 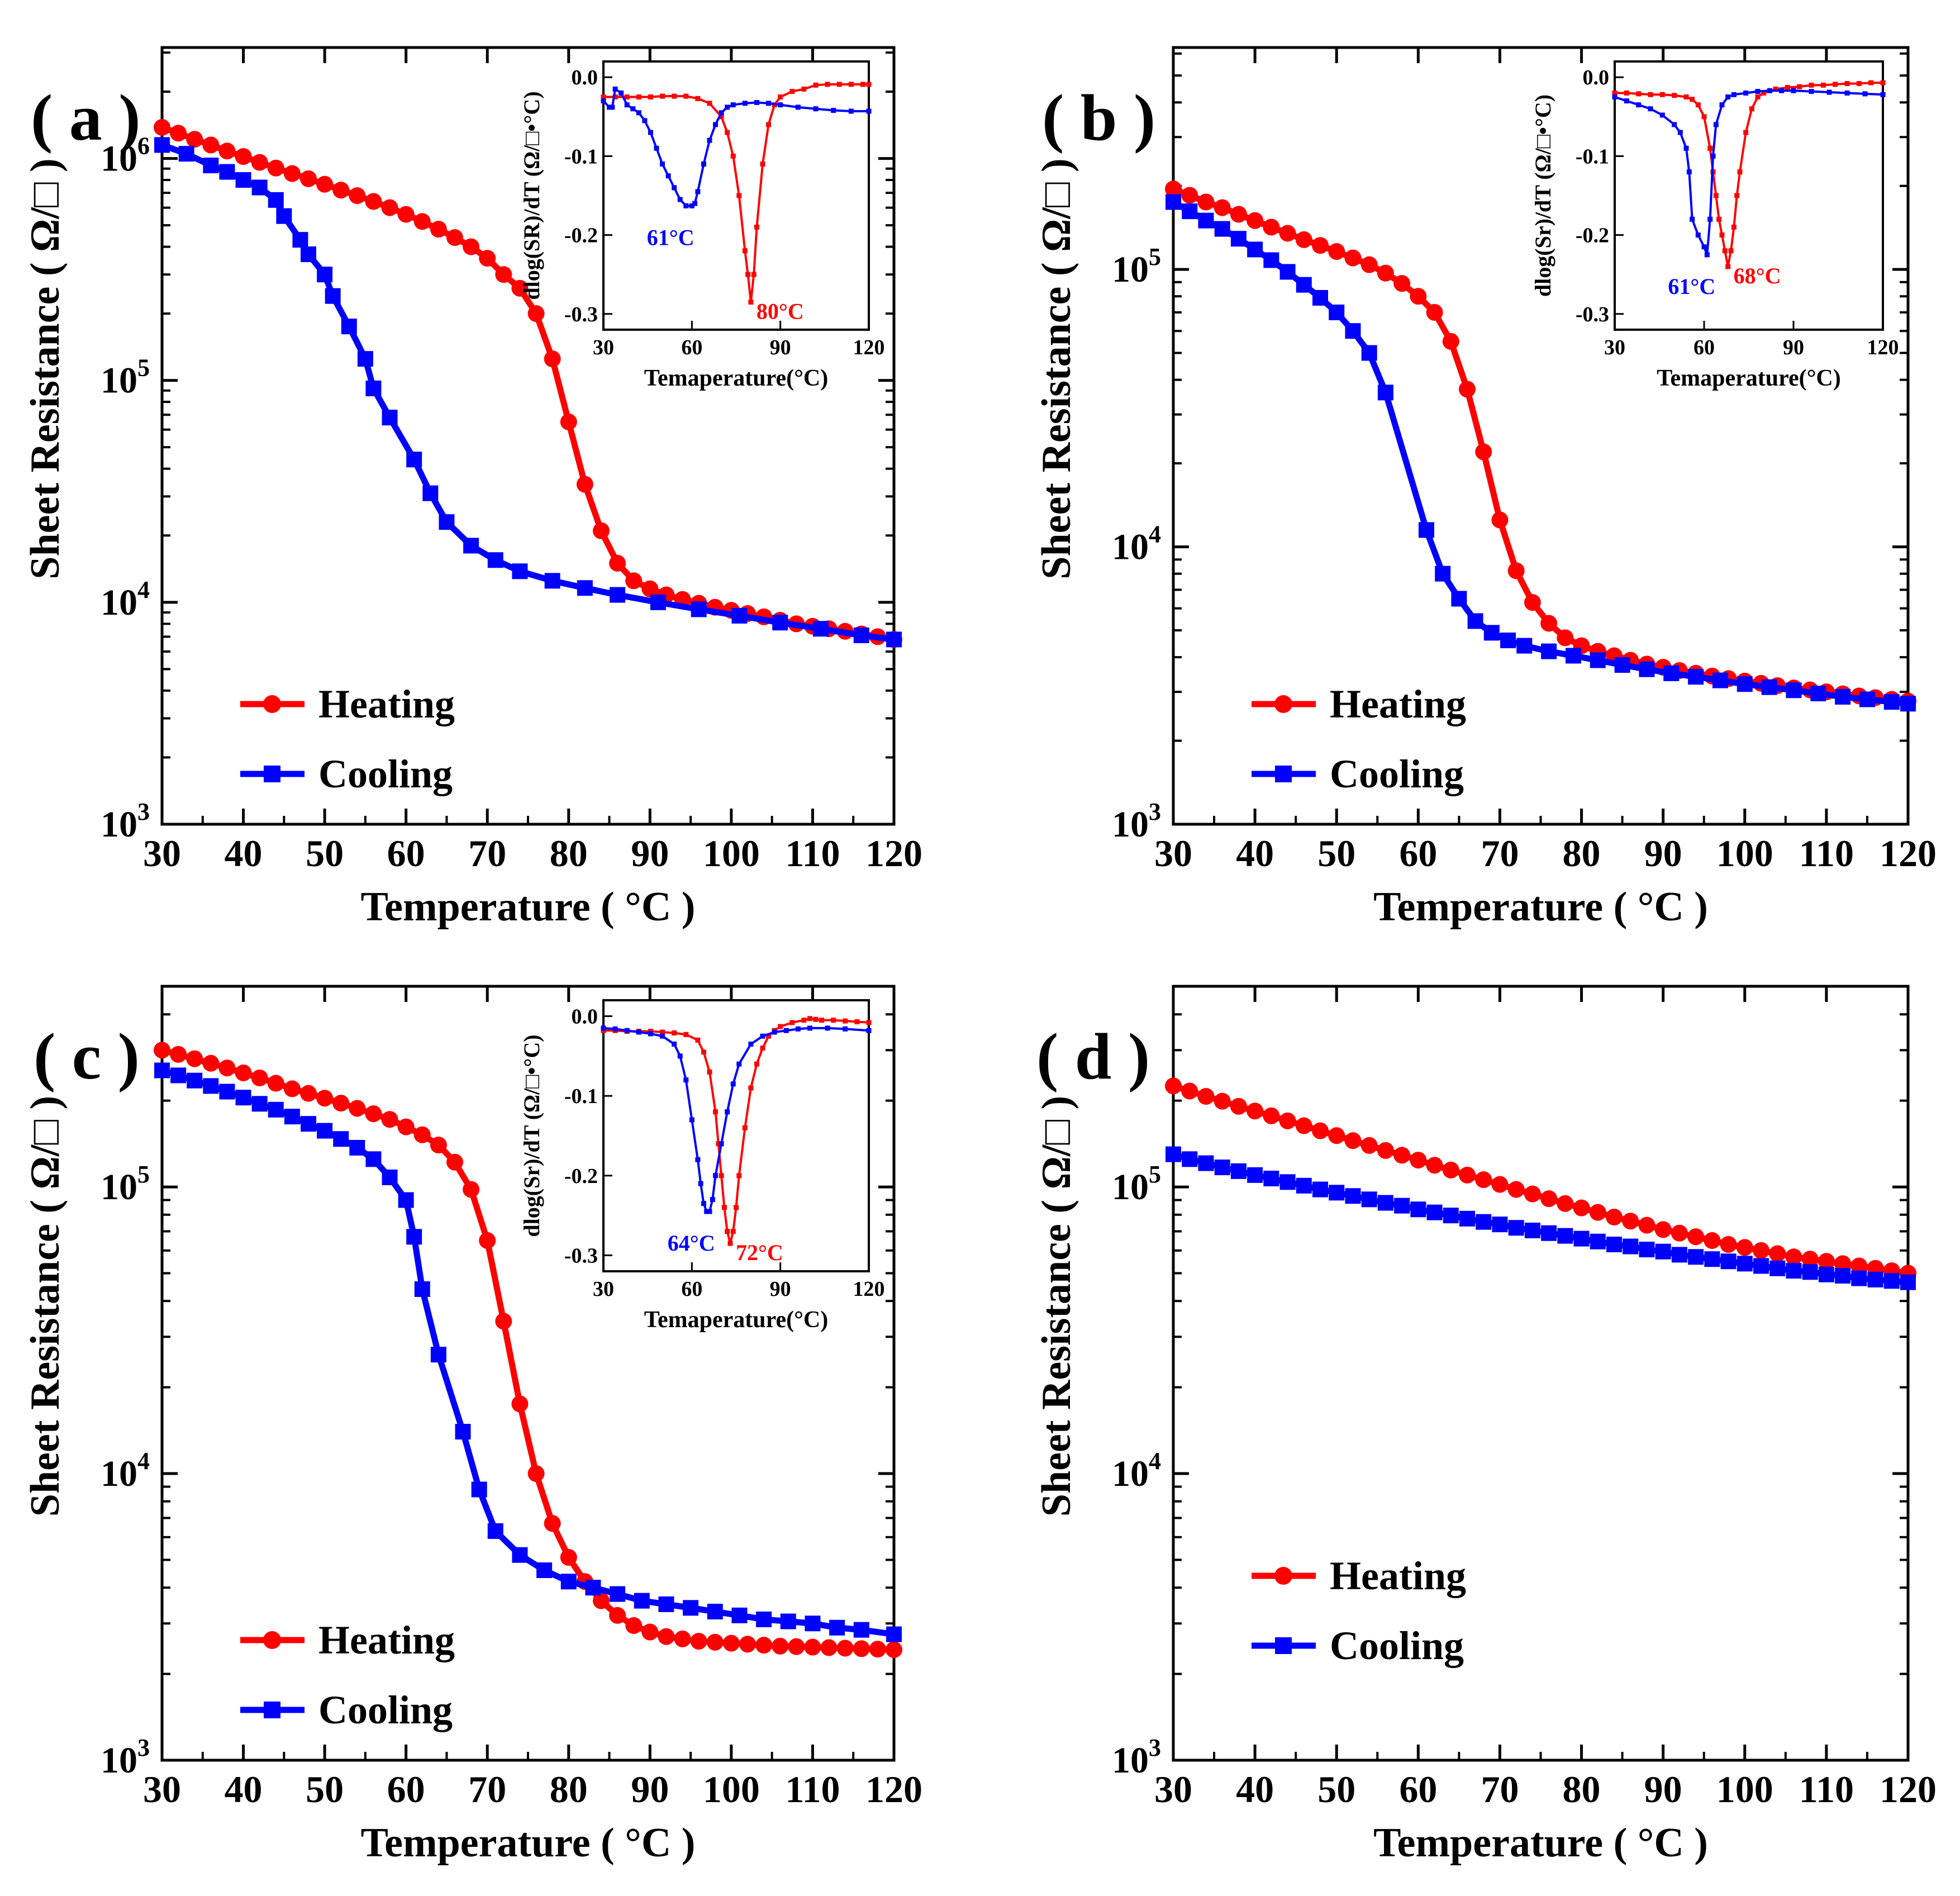 What do you see at coordinates (531, 195) in the screenshot?
I see `inset-y-axis-label: dlog(SR)/dT (Ω/□•°C)` at bounding box center [531, 195].